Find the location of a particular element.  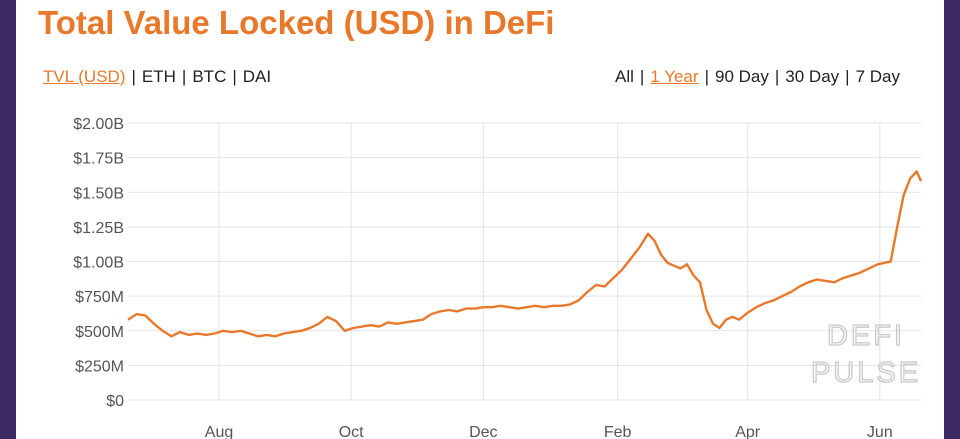

y-tick-label: $1.00B is located at coordinates (98, 263).